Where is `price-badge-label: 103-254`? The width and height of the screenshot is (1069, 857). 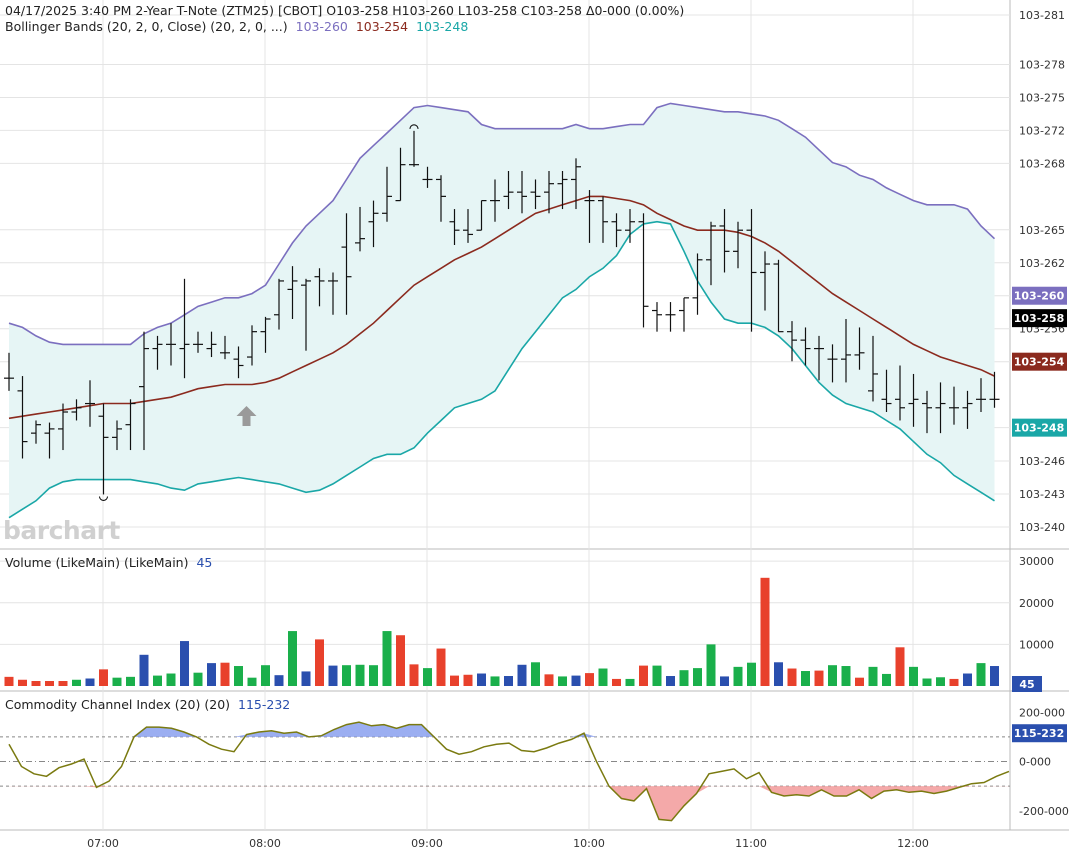 price-badge-label: 103-254 is located at coordinates (1039, 362).